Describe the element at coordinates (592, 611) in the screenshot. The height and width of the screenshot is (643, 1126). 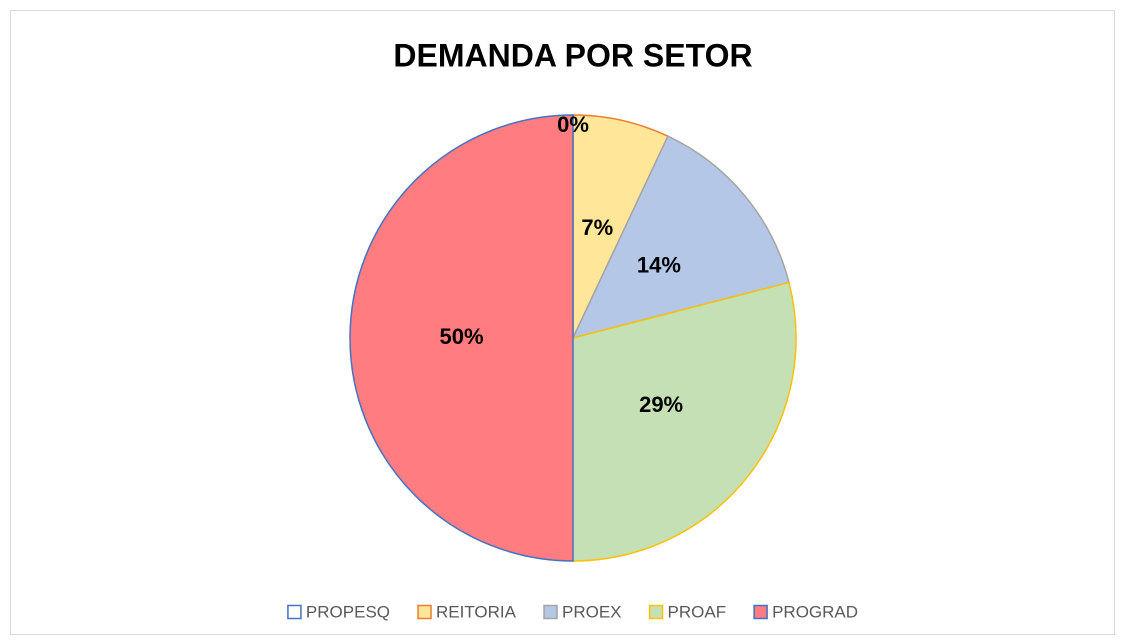
I see `legend-label: PROEX` at that location.